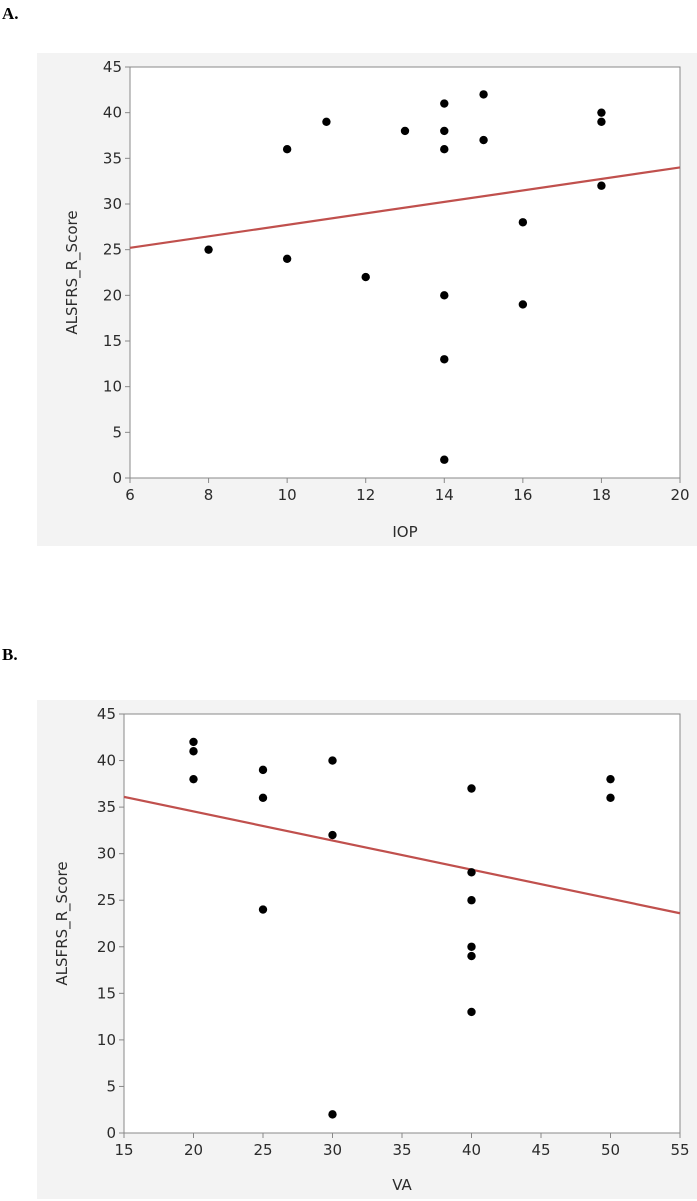  I want to click on x-tick-label: 55, so click(679, 1150).